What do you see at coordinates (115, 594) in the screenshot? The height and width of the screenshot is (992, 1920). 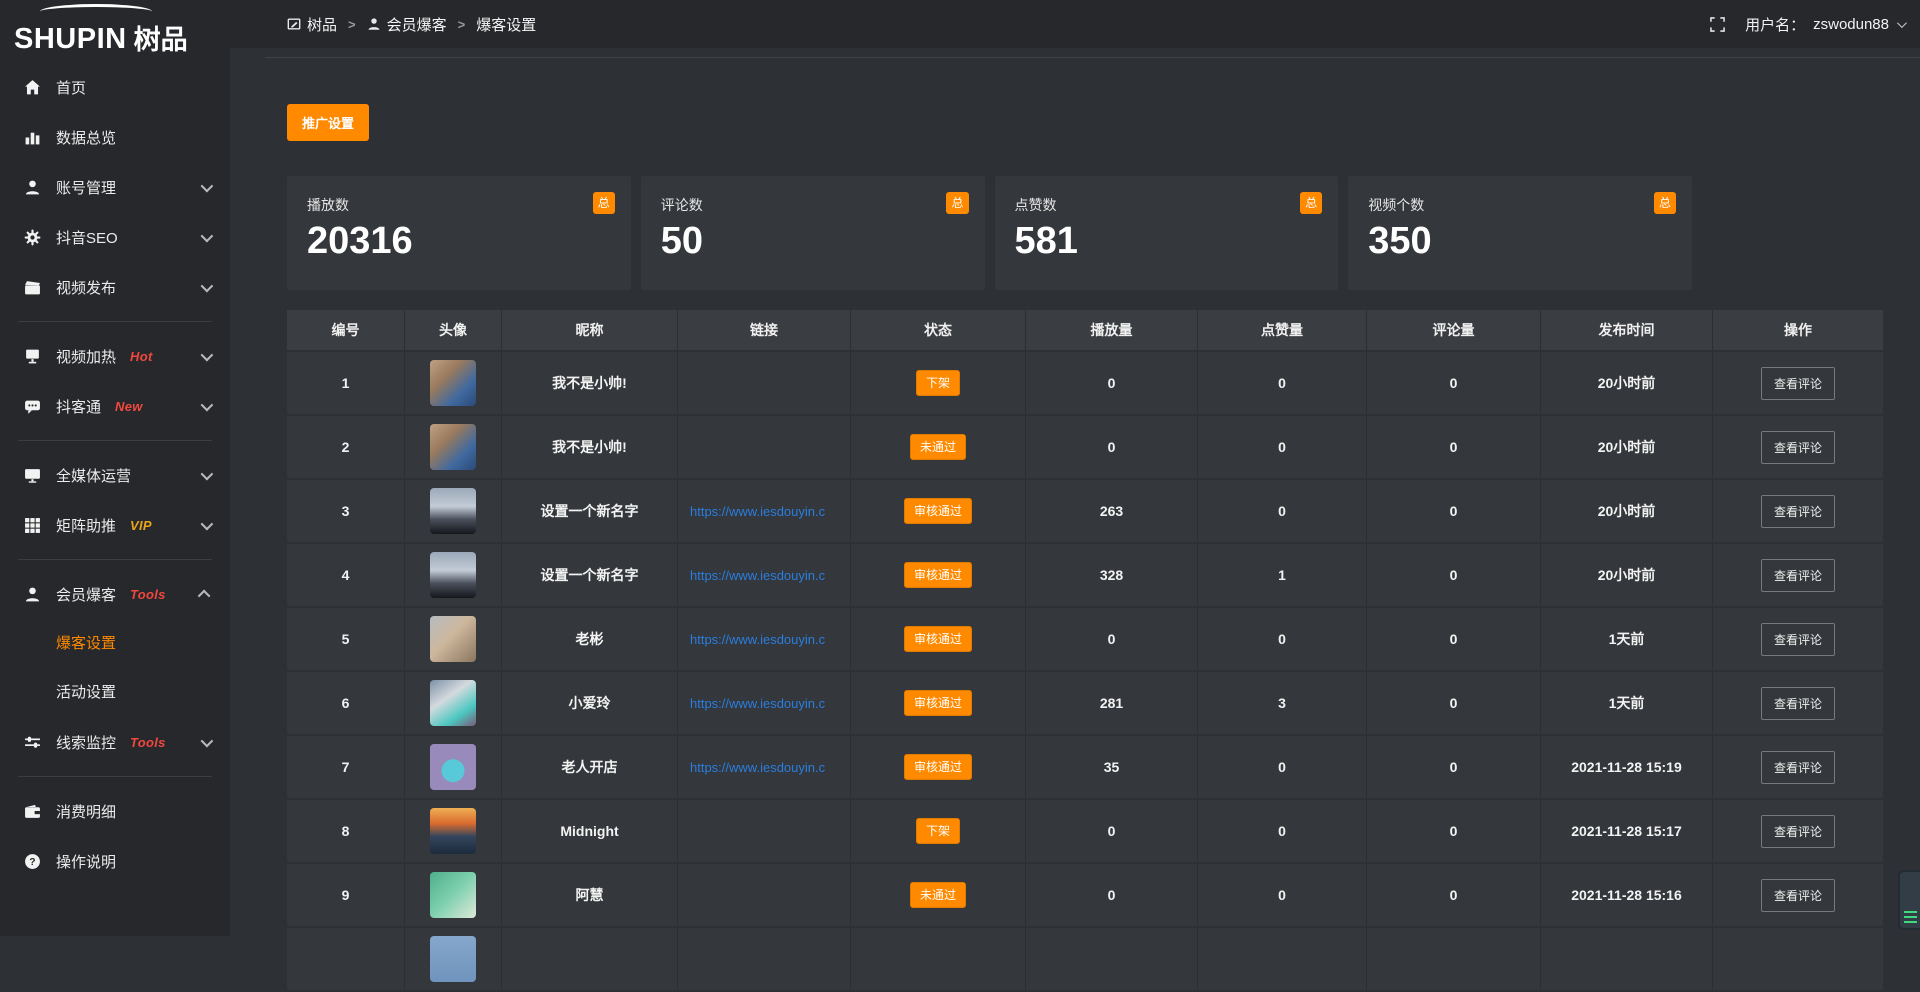 I see `sidebar-item-member-baoke: 会员爆客 Tools` at bounding box center [115, 594].